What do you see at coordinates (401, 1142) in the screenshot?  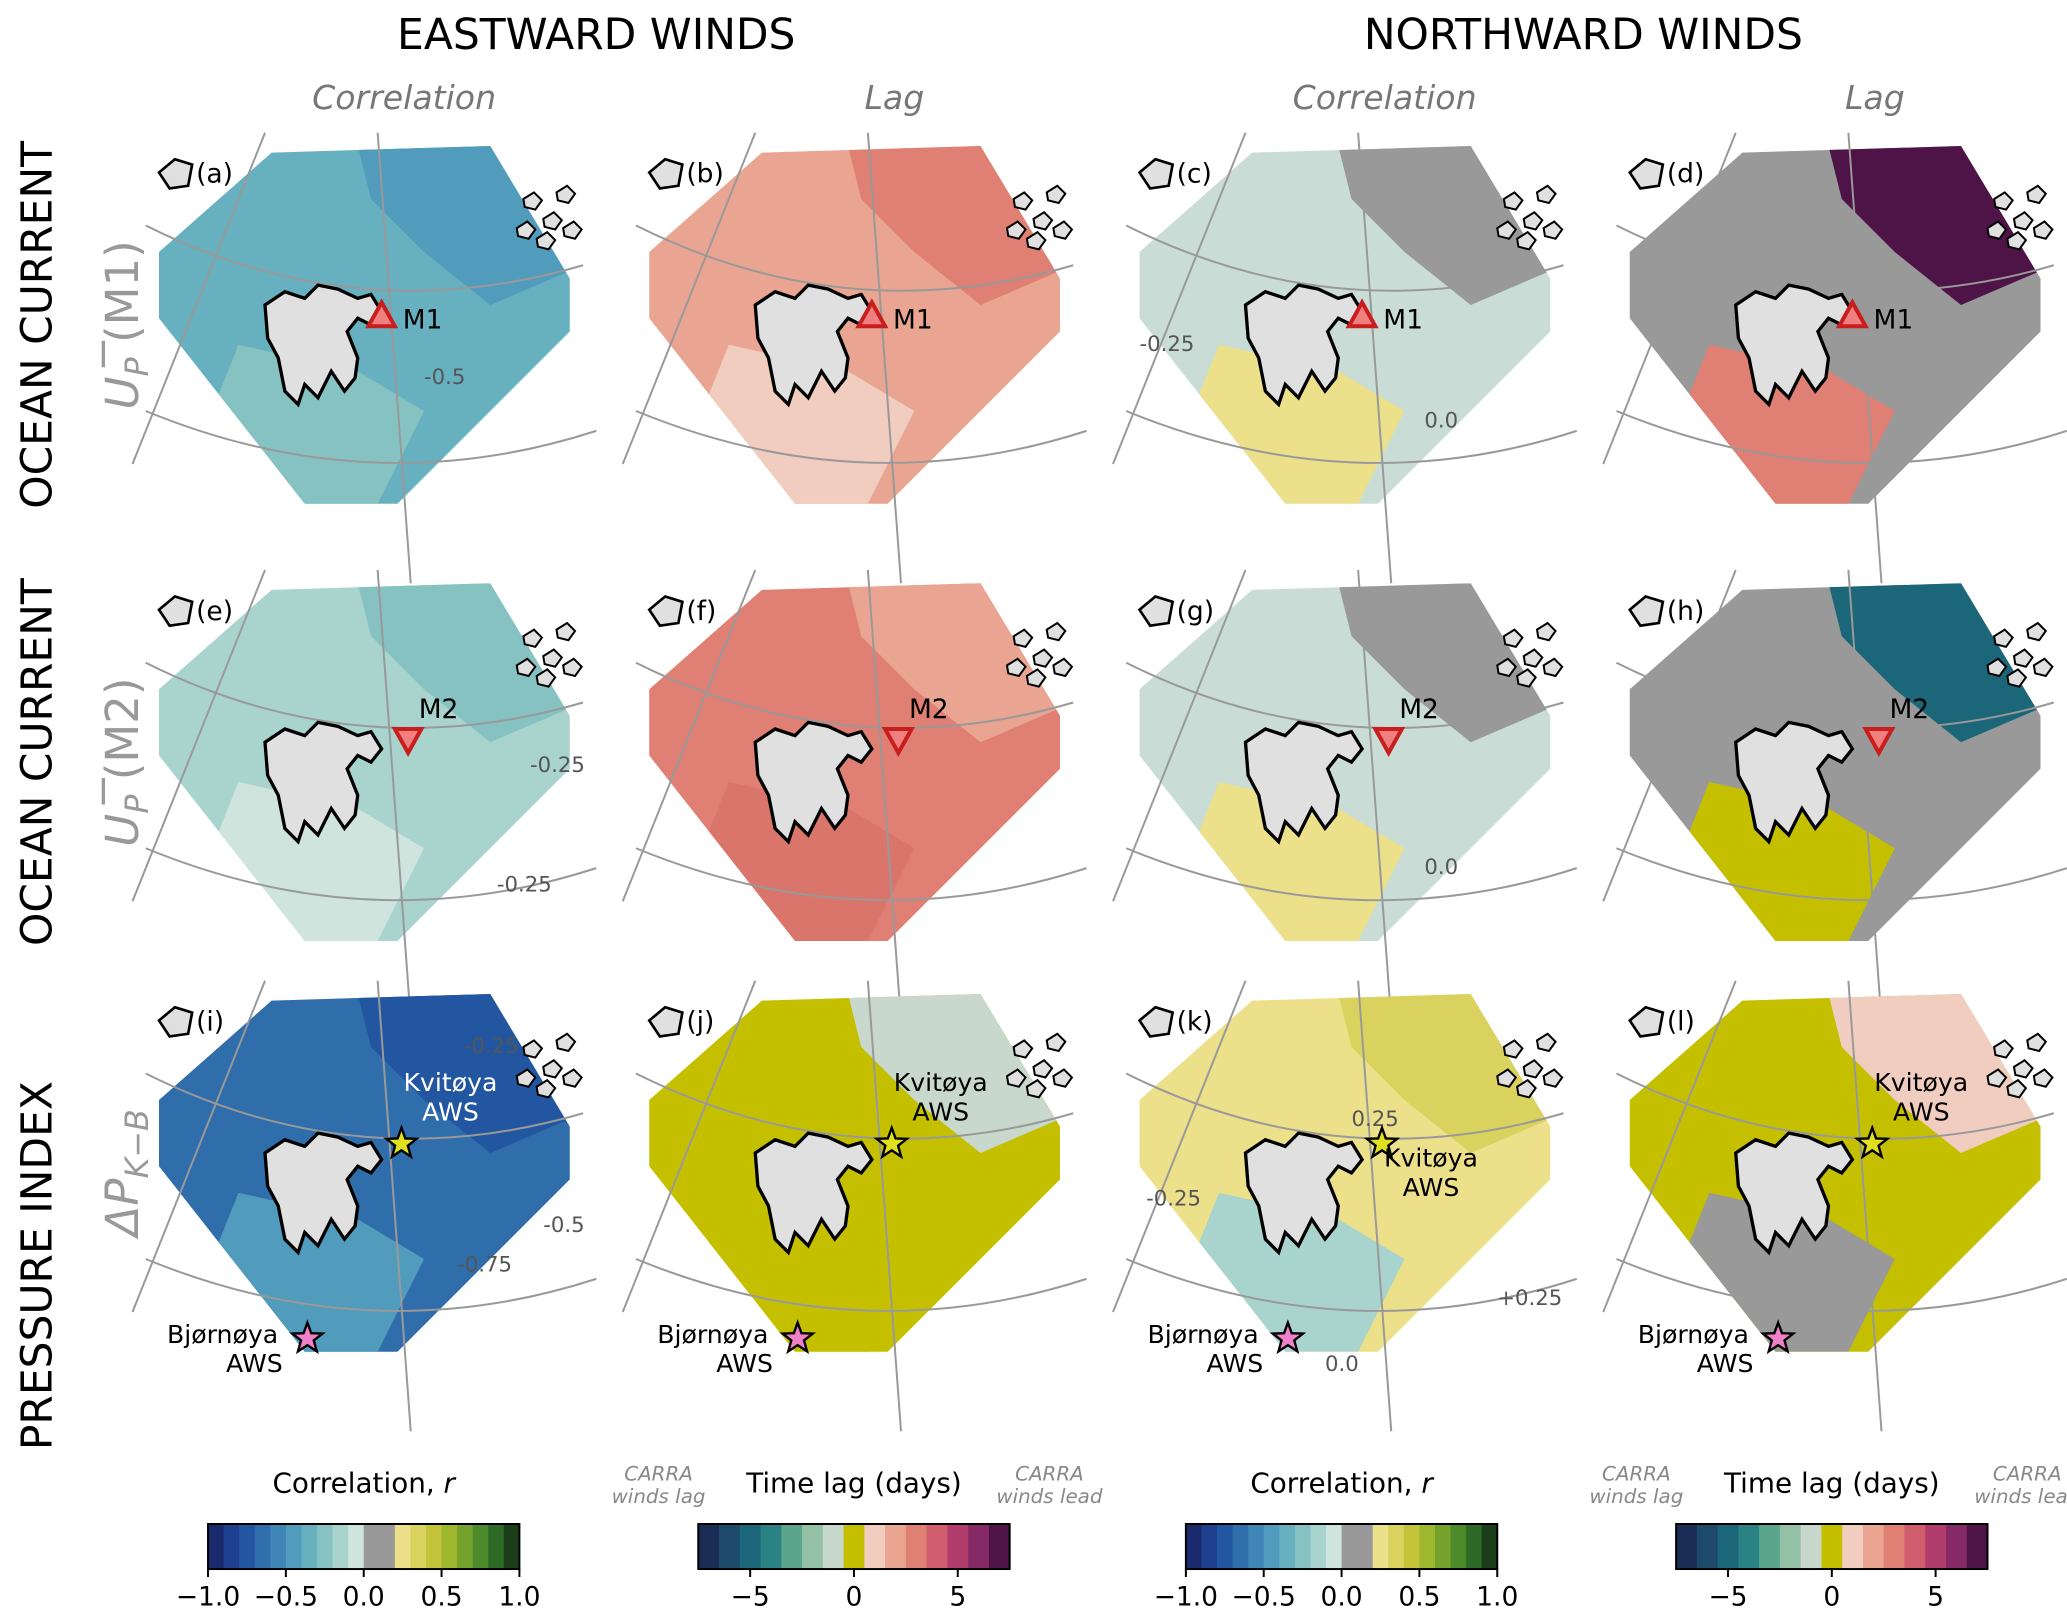 I see `station-marker` at bounding box center [401, 1142].